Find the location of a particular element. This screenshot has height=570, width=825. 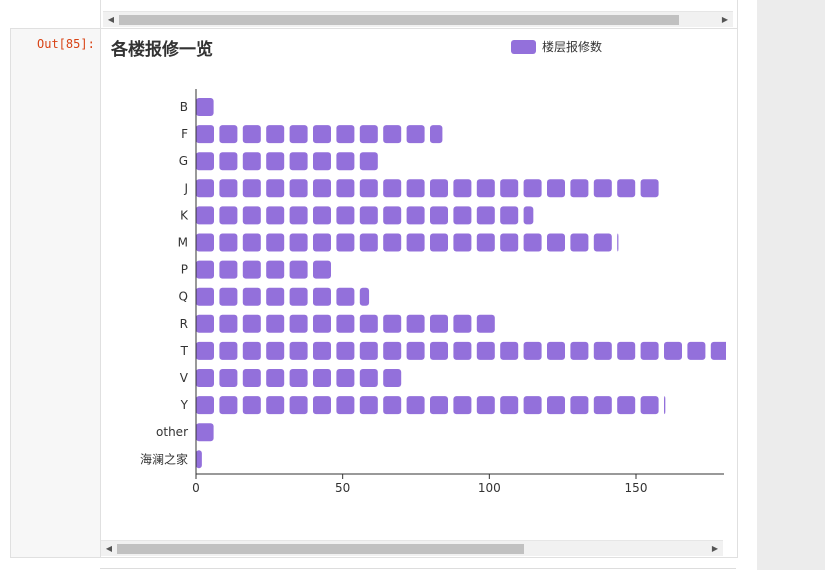

cell-bottom-border is located at coordinates (418, 568).